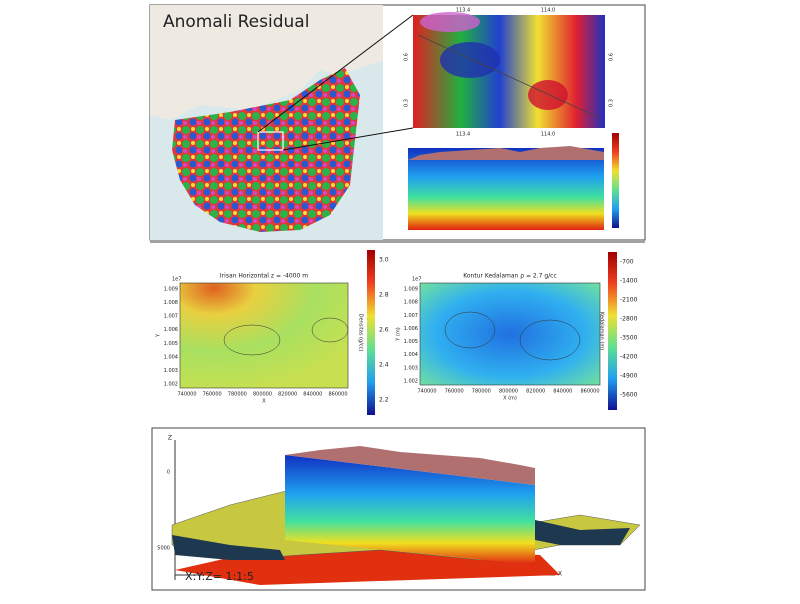 The height and width of the screenshot is (604, 800). Describe the element at coordinates (159, 335) in the screenshot. I see `y-label: Y` at that location.